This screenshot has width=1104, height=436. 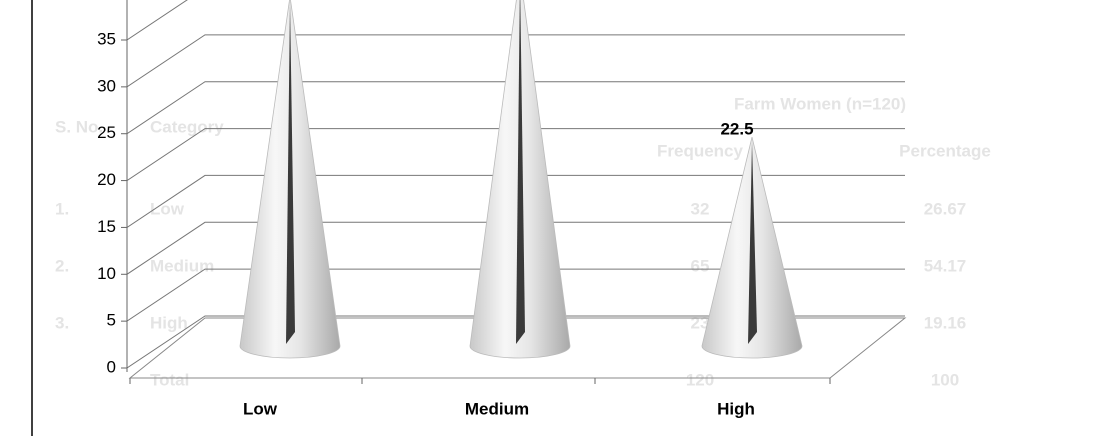 What do you see at coordinates (79, 126) in the screenshot?
I see `ghost-header: S. No.` at bounding box center [79, 126].